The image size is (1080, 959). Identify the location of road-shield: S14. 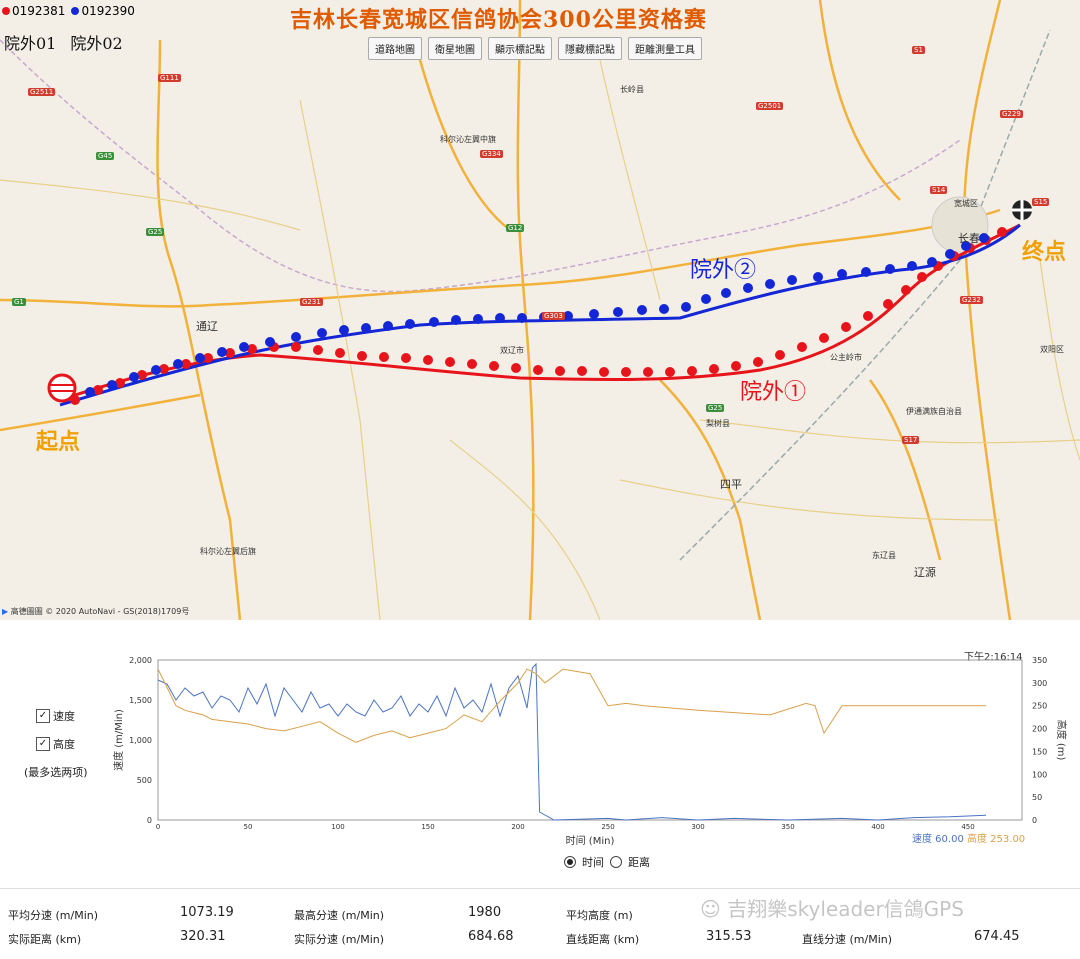
(939, 190).